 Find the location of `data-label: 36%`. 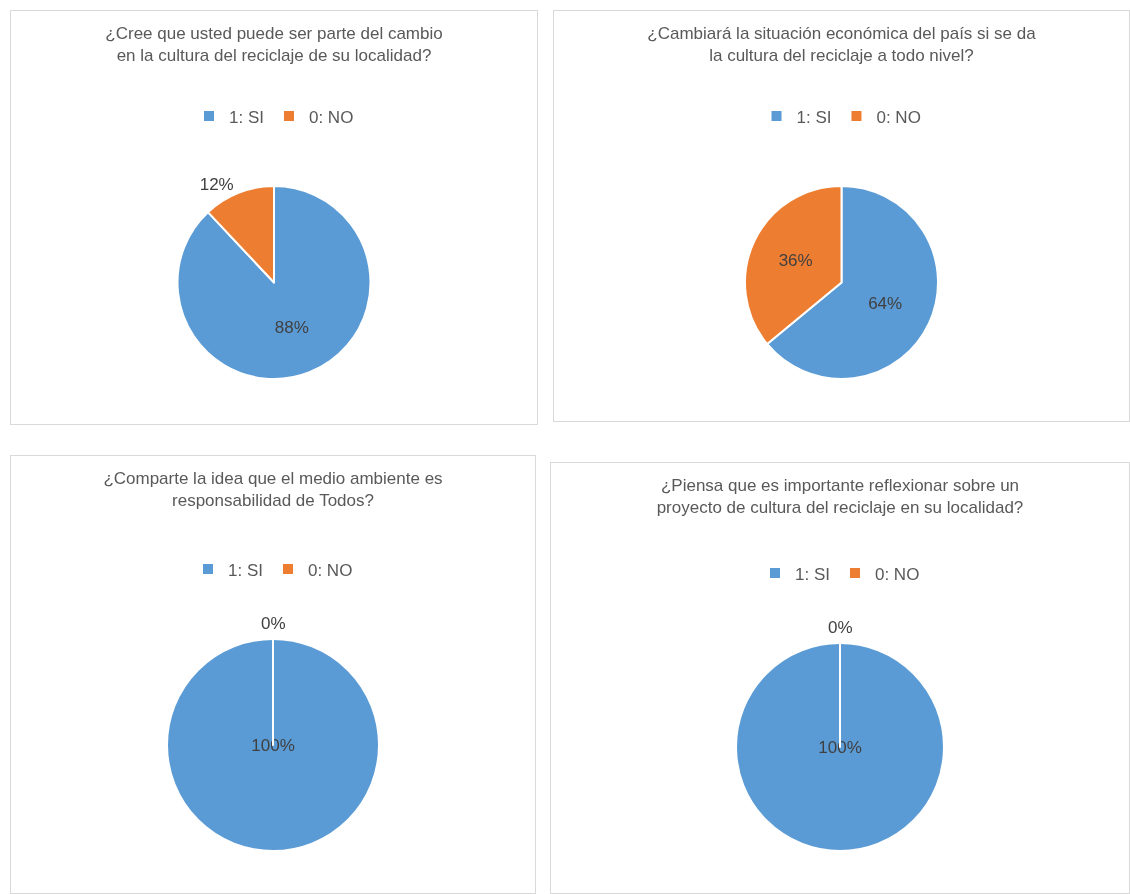

data-label: 36% is located at coordinates (795, 261).